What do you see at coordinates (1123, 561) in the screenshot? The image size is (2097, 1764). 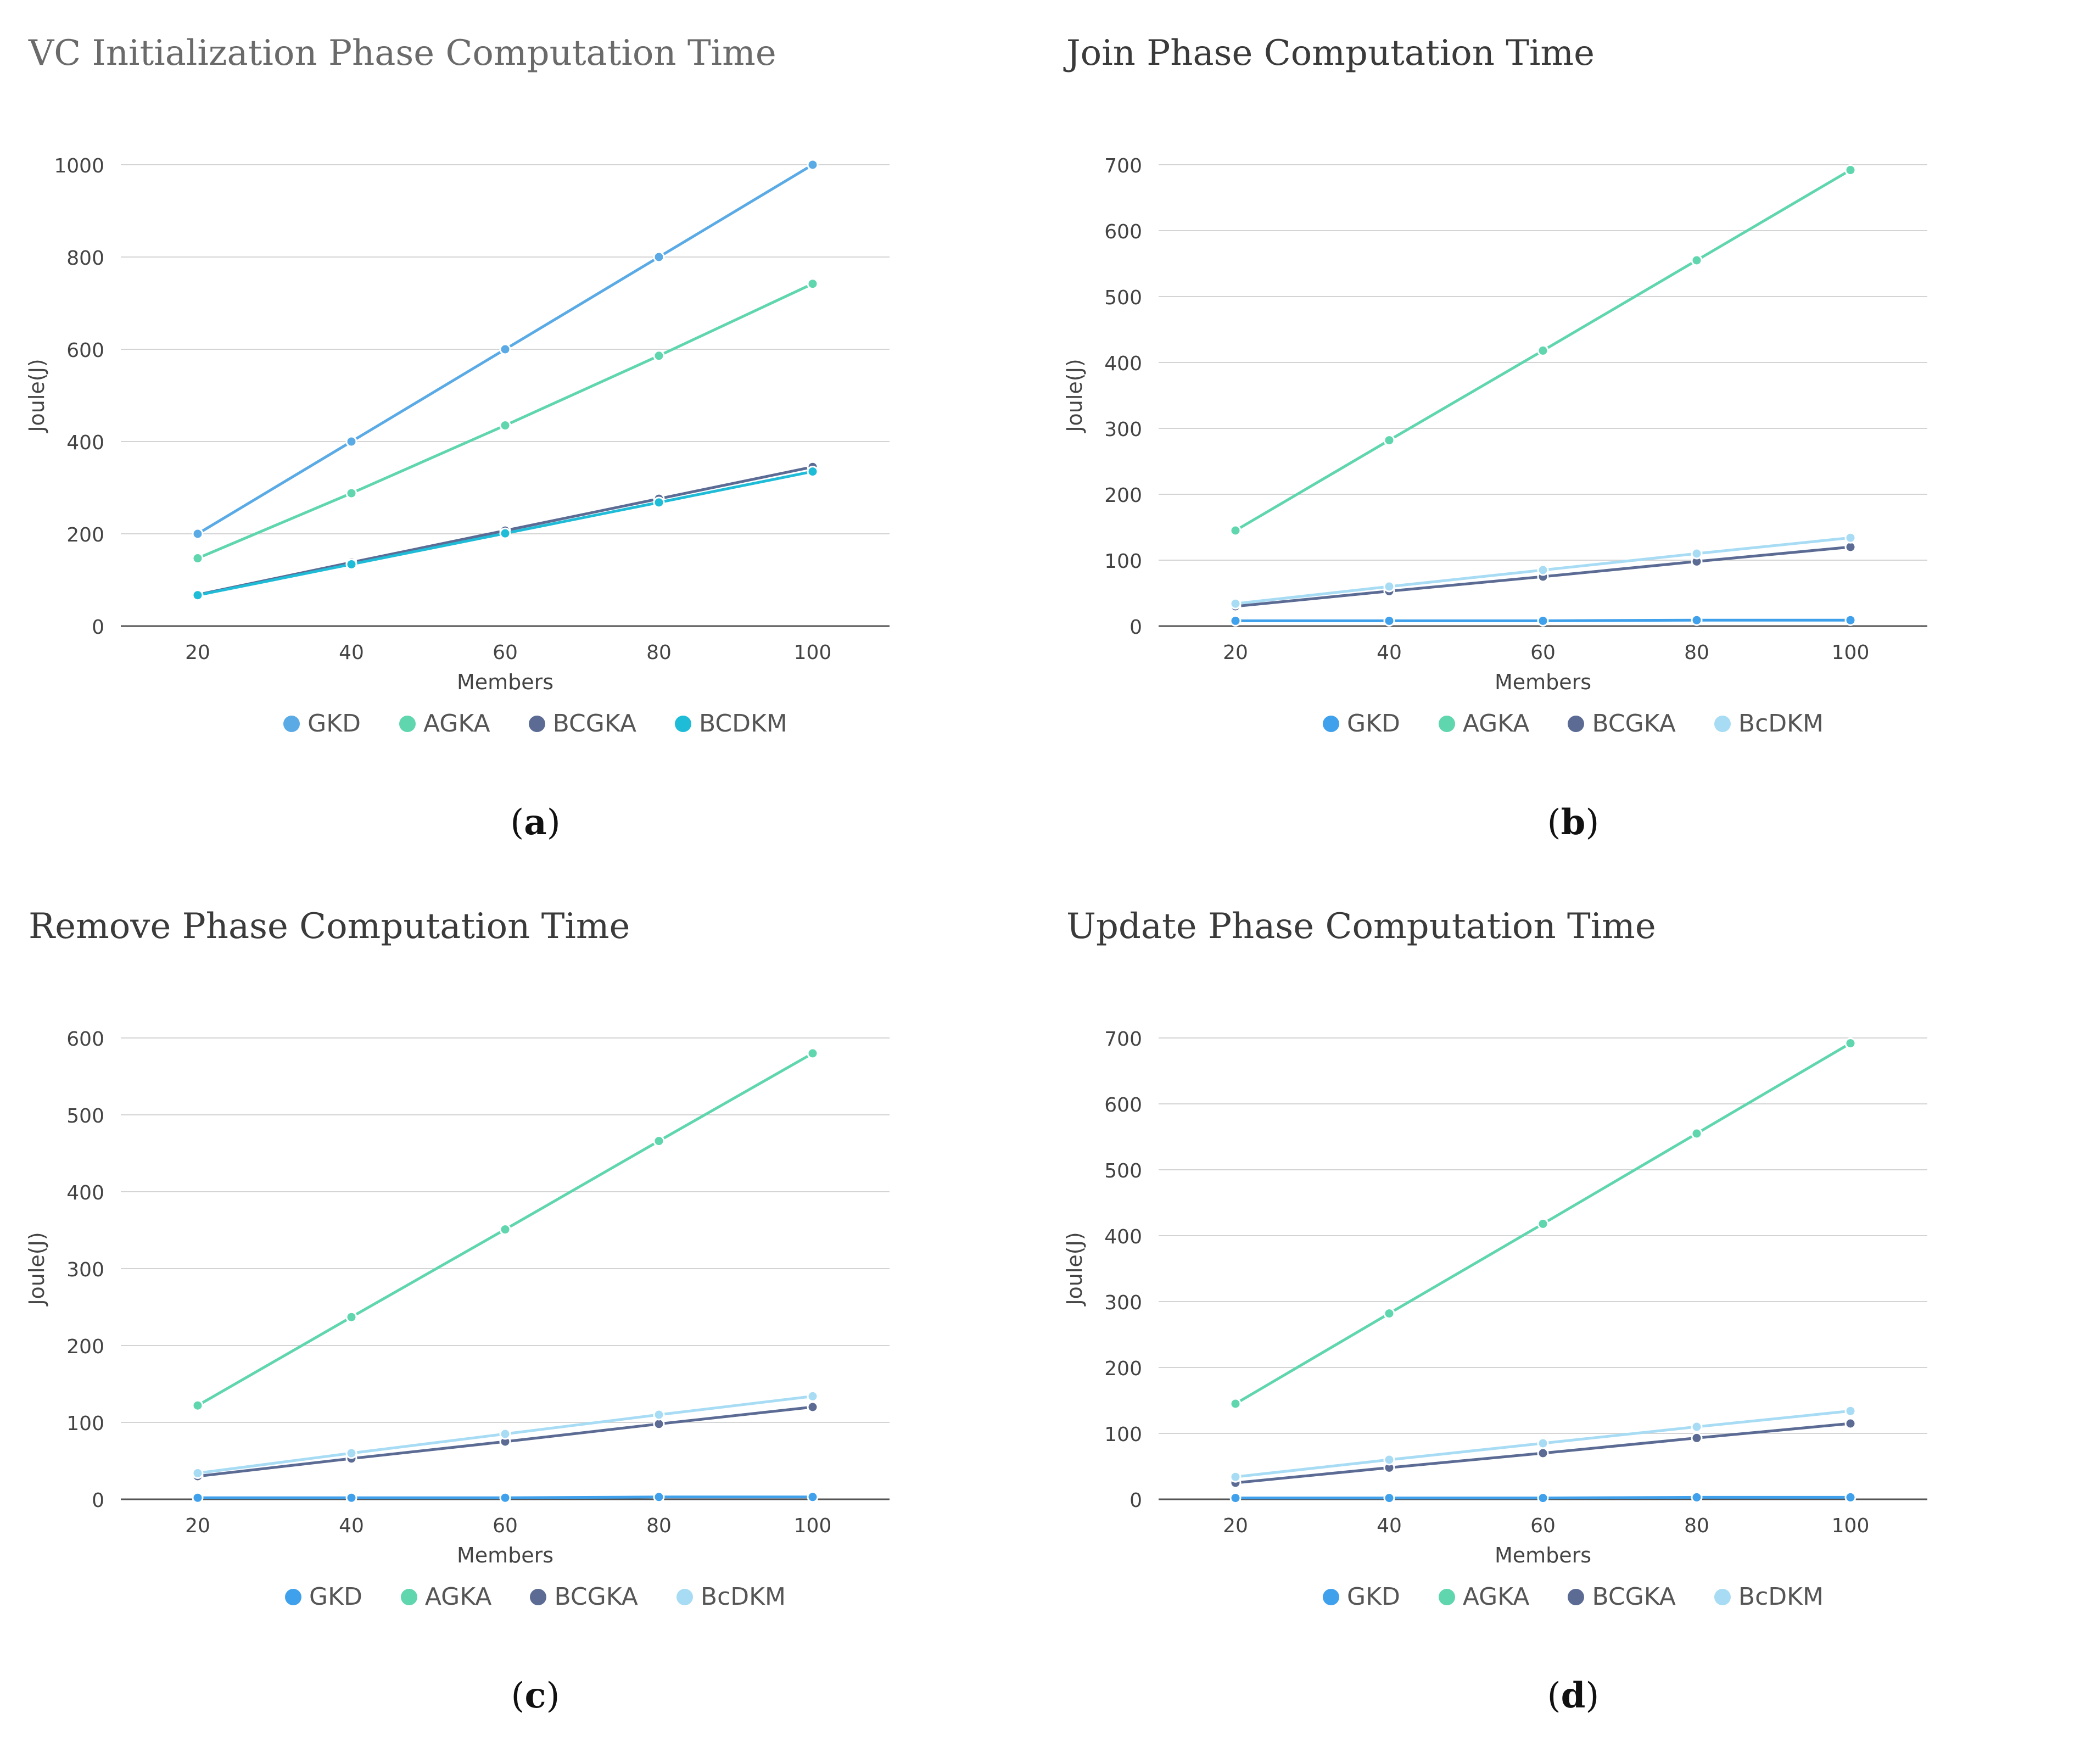 I see `y-tick-label: 100` at bounding box center [1123, 561].